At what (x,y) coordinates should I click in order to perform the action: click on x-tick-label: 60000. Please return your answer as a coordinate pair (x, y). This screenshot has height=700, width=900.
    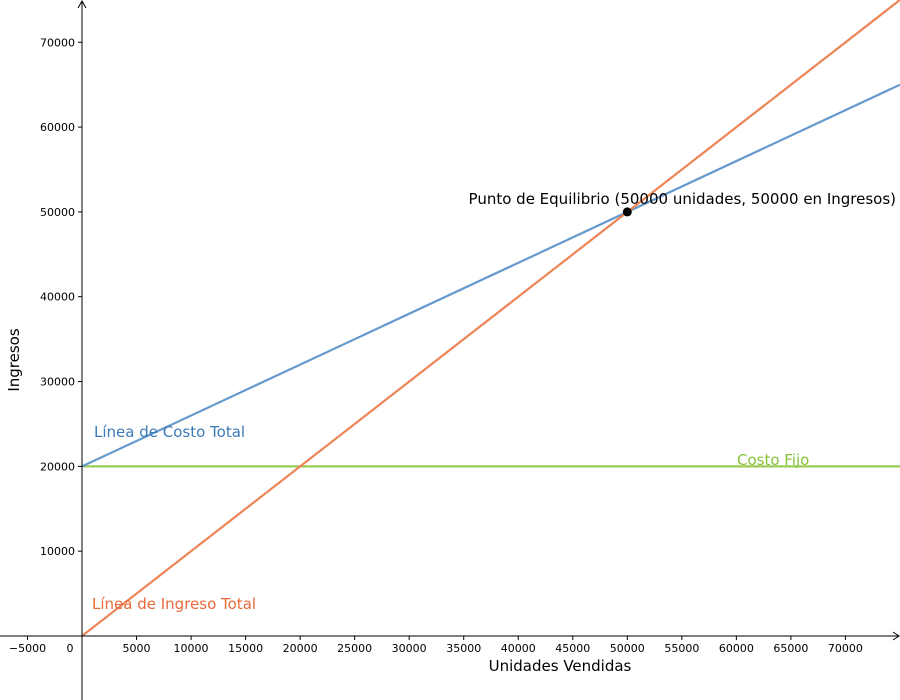
    Looking at the image, I should click on (736, 648).